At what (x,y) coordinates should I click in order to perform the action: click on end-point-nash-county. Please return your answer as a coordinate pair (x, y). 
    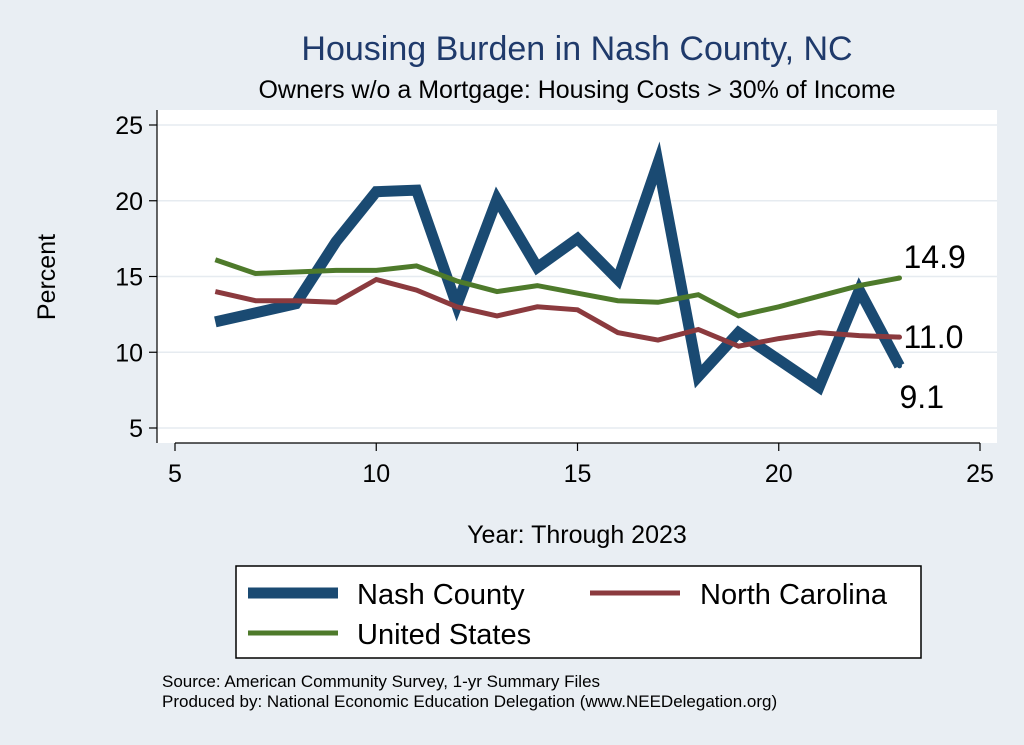
    Looking at the image, I should click on (899, 366).